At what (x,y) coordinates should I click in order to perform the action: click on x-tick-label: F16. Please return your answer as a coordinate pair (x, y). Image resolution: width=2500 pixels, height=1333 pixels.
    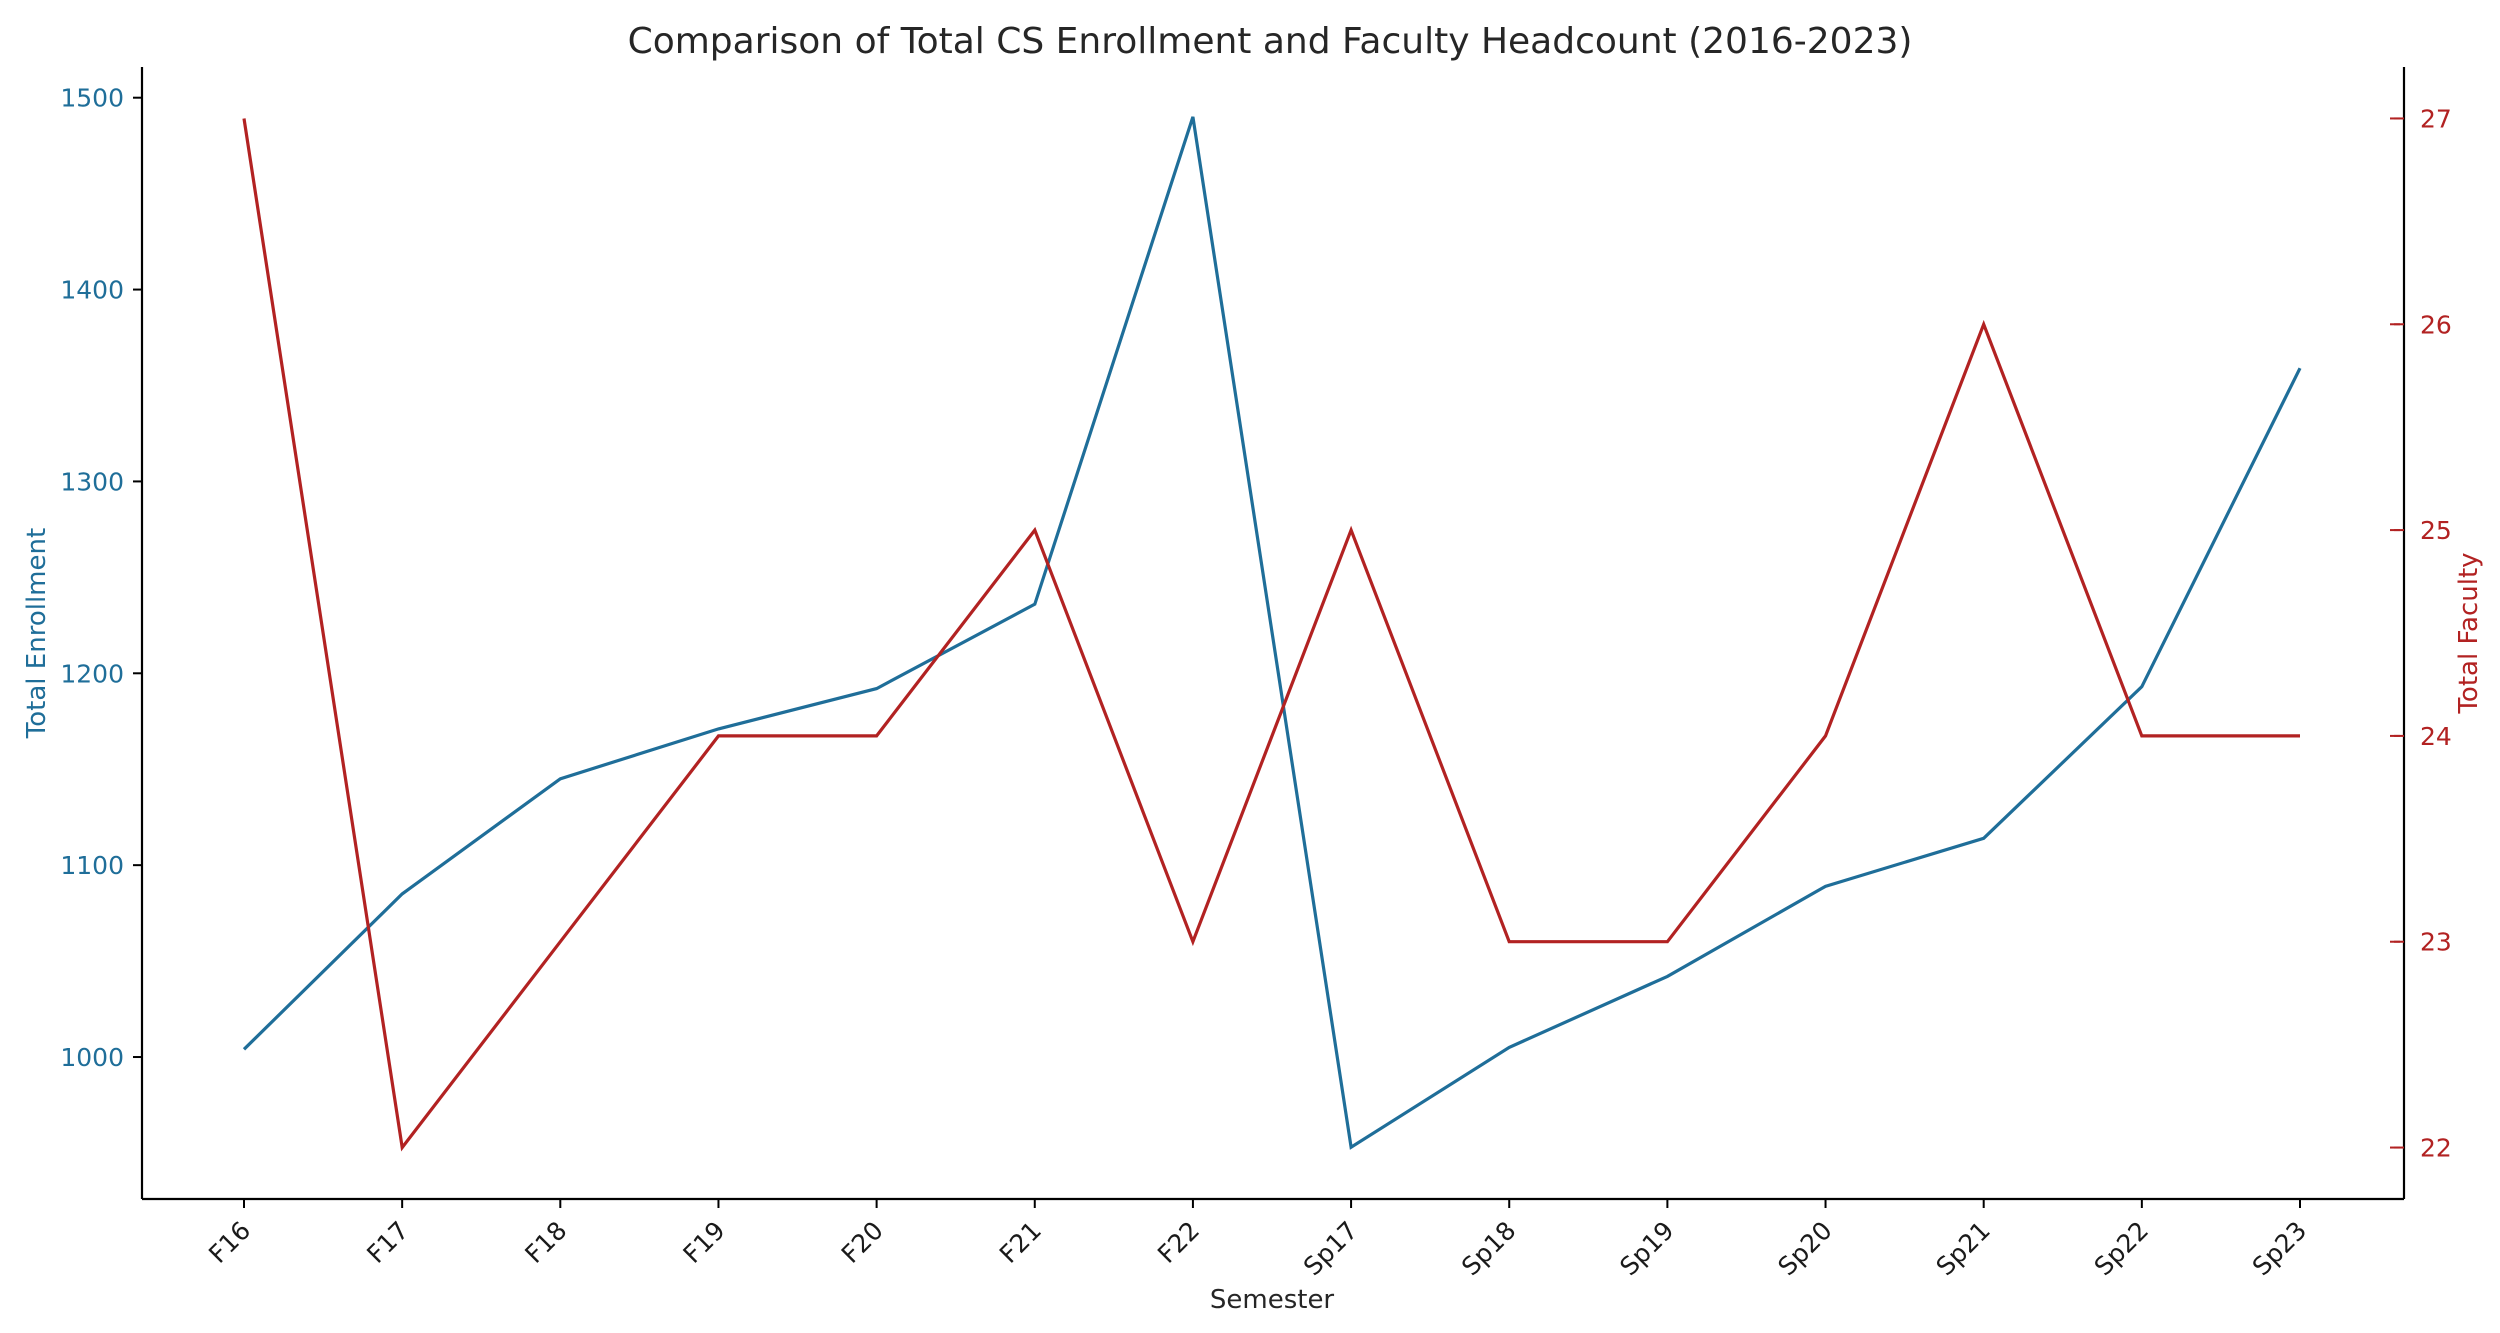
    Looking at the image, I should click on (229, 1242).